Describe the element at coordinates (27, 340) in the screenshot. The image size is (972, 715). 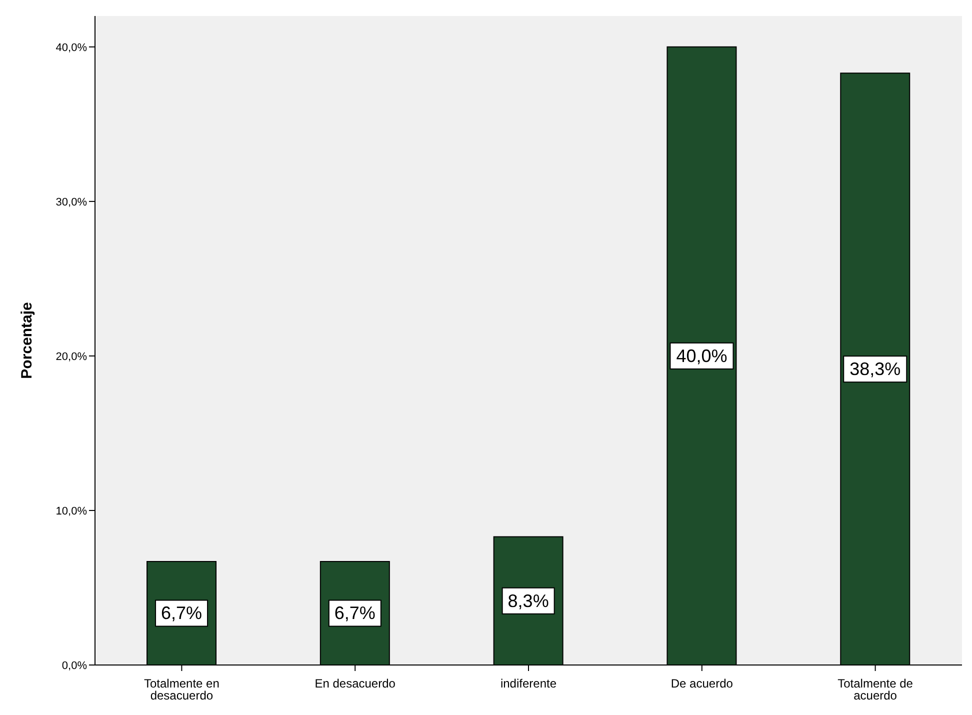
I see `y-axis-title: Porcentaje` at that location.